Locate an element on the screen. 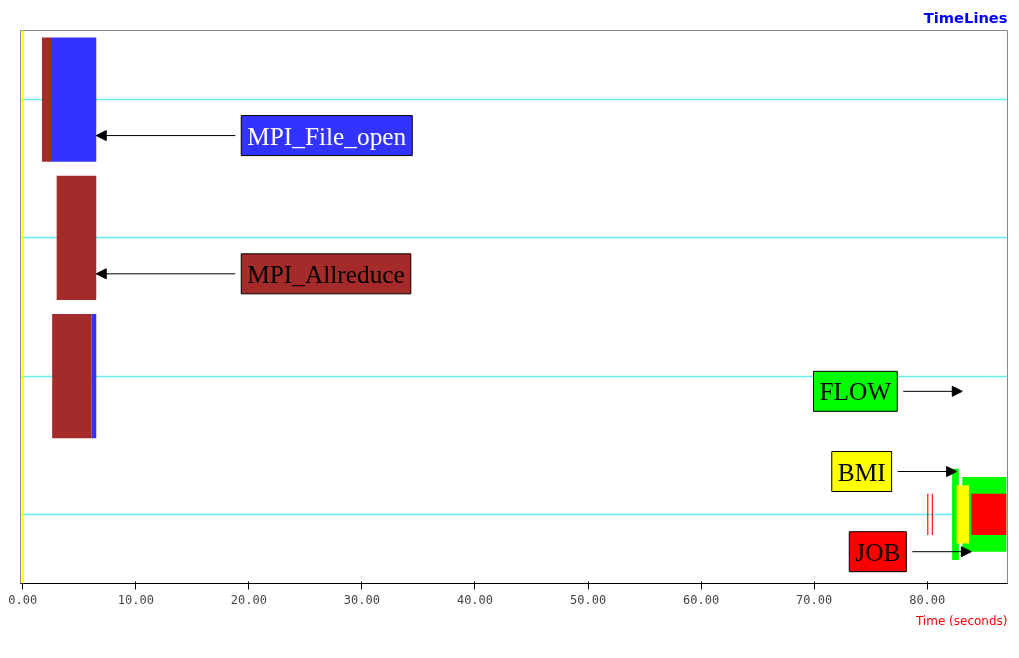 This screenshot has width=1019, height=658. text: MPI_File_open is located at coordinates (327, 135).